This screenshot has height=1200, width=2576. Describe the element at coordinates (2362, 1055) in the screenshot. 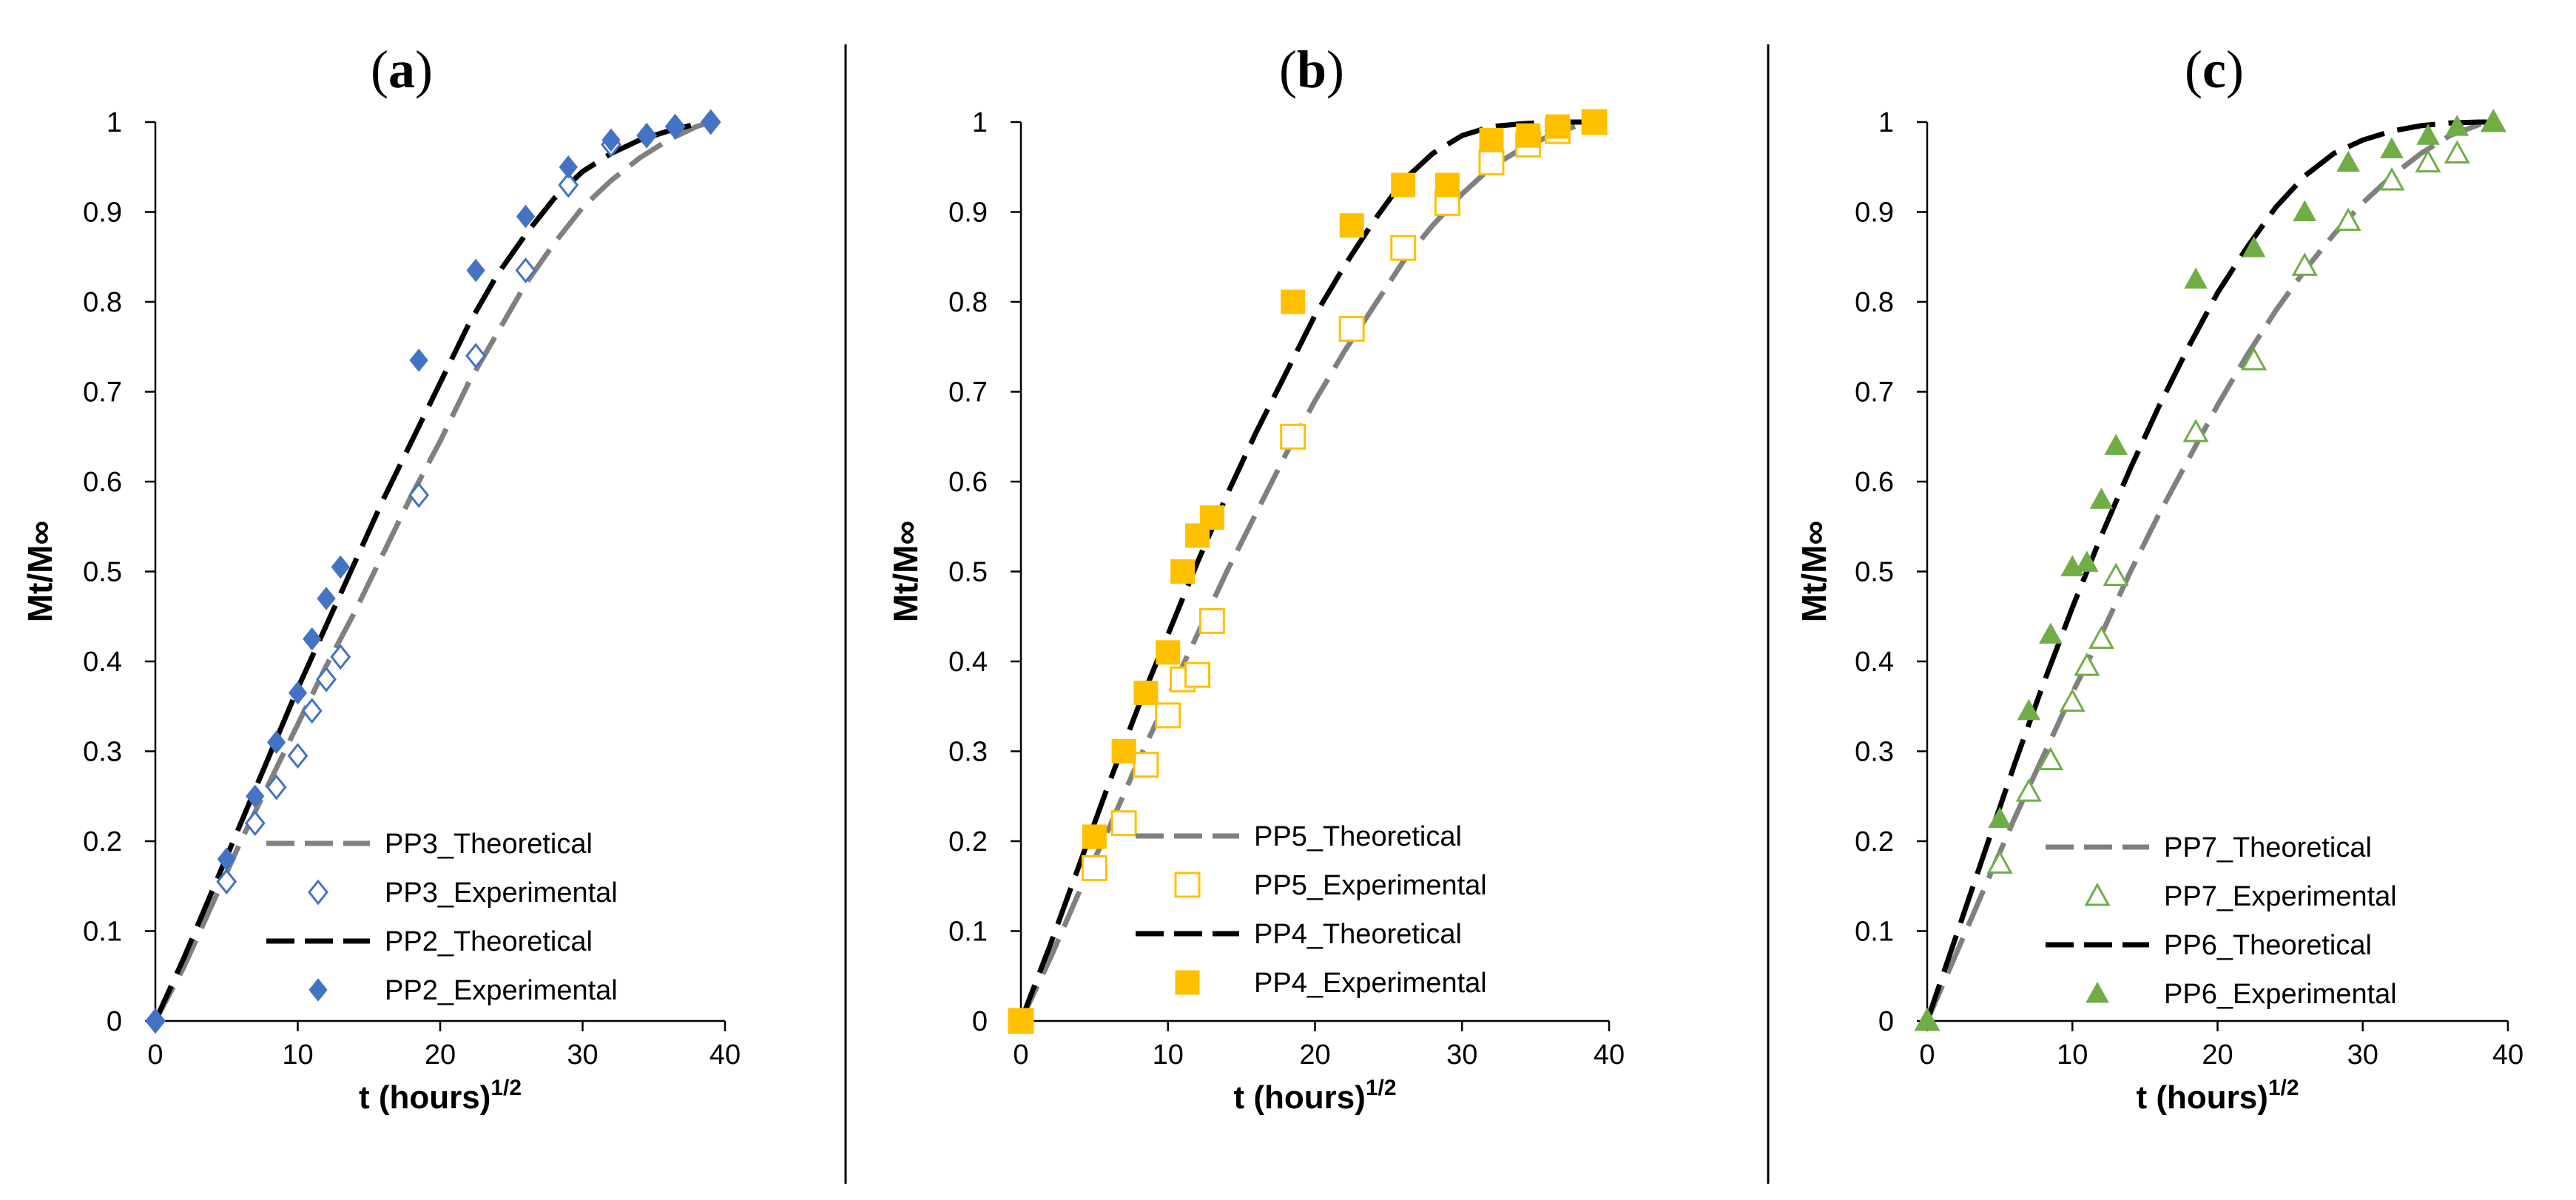

I see `x-tick-label: 30` at that location.